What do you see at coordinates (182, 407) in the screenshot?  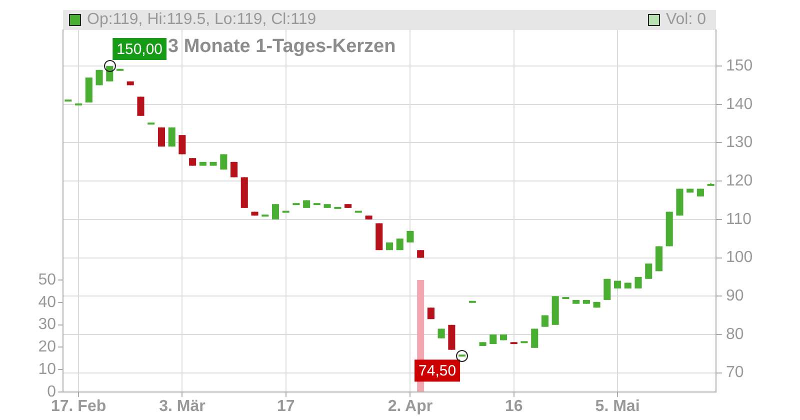 I see `x-tick-label: 3. Mär` at bounding box center [182, 407].